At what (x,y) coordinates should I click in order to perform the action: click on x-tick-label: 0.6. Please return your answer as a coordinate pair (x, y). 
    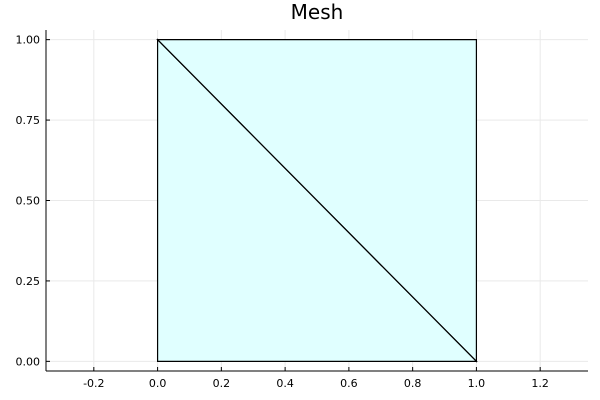
    Looking at the image, I should click on (349, 383).